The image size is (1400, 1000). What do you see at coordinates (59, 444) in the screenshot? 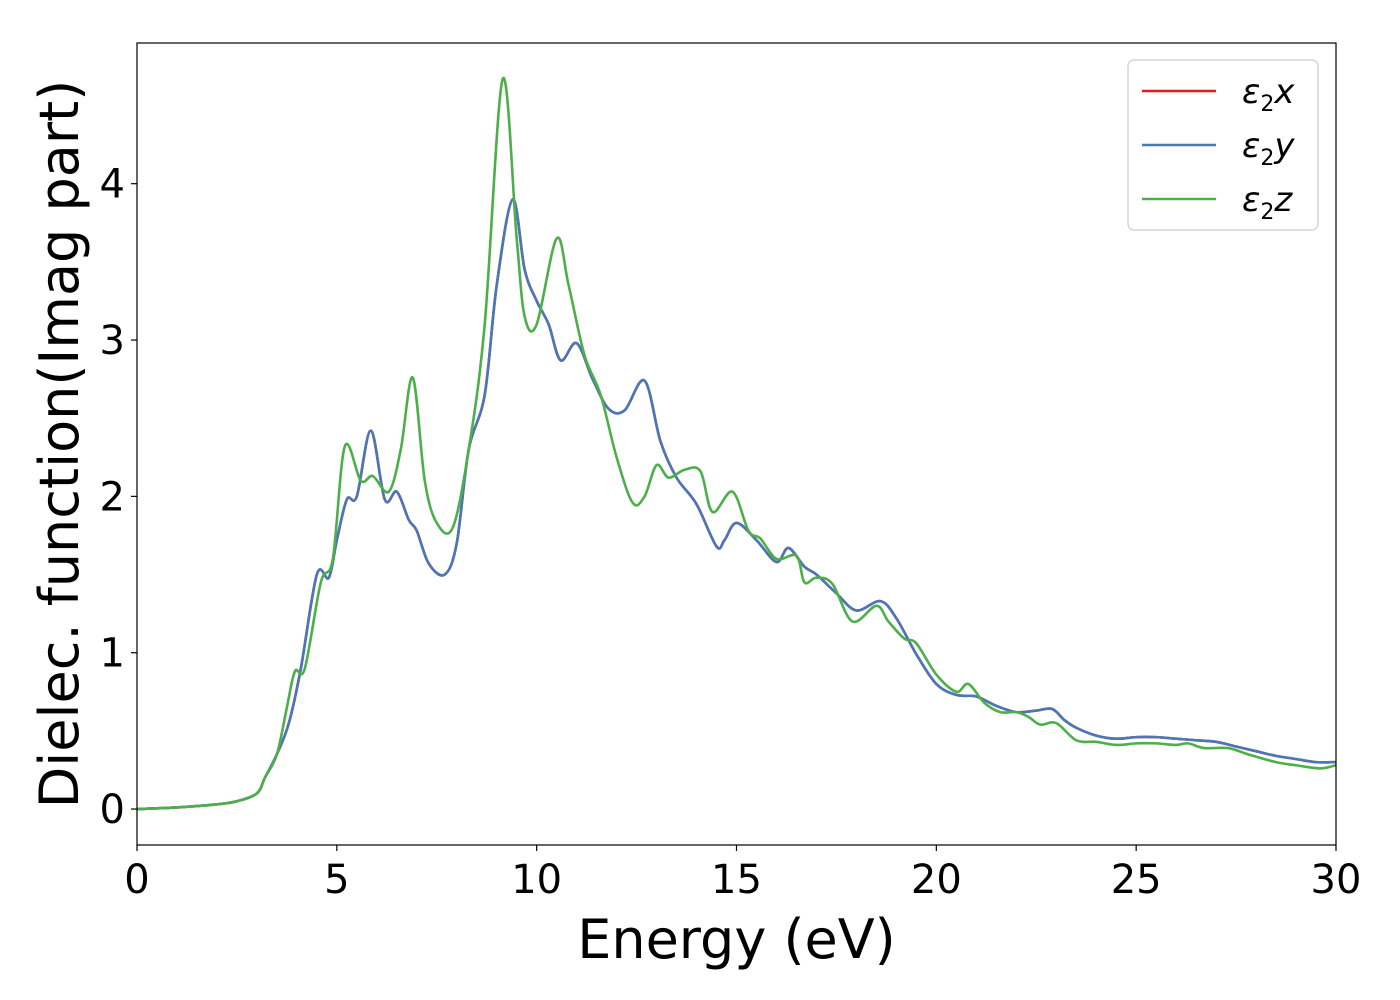
I see `y-axis-label: Dielec. function(Imag part)` at bounding box center [59, 444].